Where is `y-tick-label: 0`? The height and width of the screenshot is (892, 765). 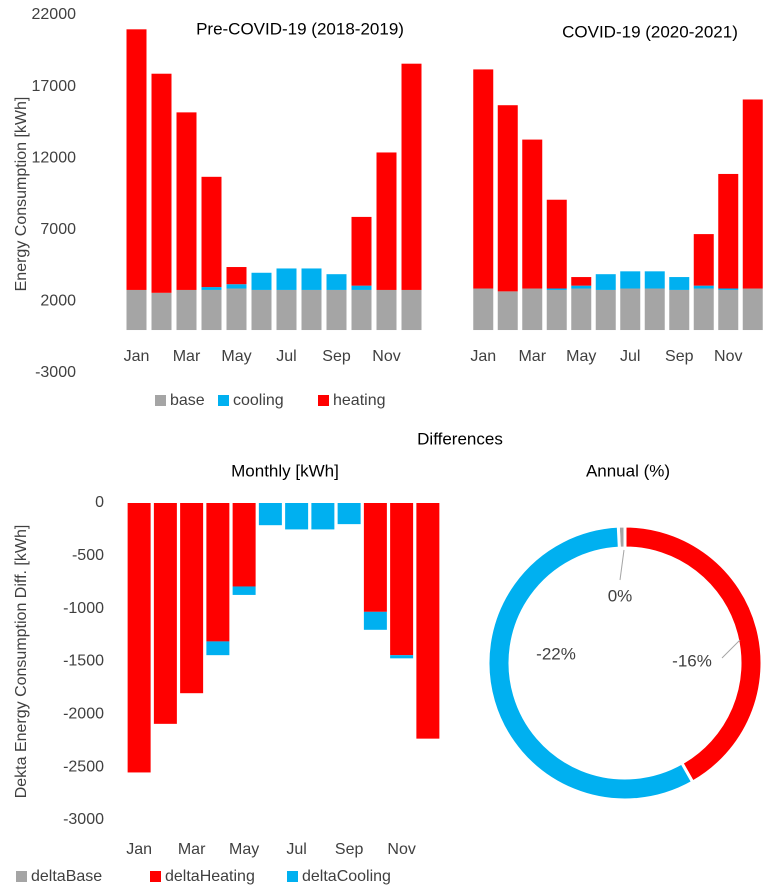 y-tick-label: 0 is located at coordinates (99, 502).